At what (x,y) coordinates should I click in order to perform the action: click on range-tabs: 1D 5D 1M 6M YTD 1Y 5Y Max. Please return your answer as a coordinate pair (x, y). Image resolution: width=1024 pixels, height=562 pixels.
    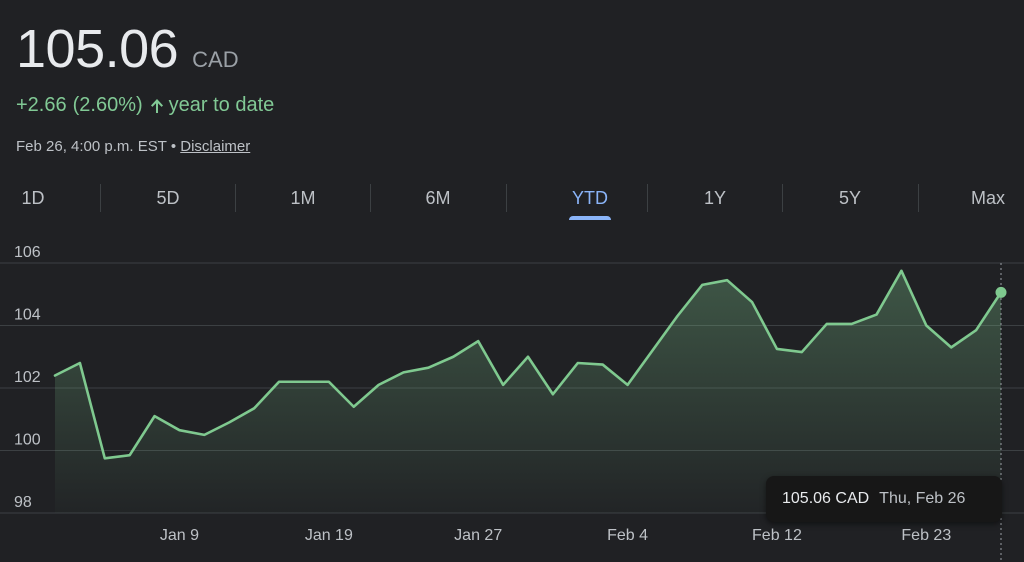
    Looking at the image, I should click on (512, 200).